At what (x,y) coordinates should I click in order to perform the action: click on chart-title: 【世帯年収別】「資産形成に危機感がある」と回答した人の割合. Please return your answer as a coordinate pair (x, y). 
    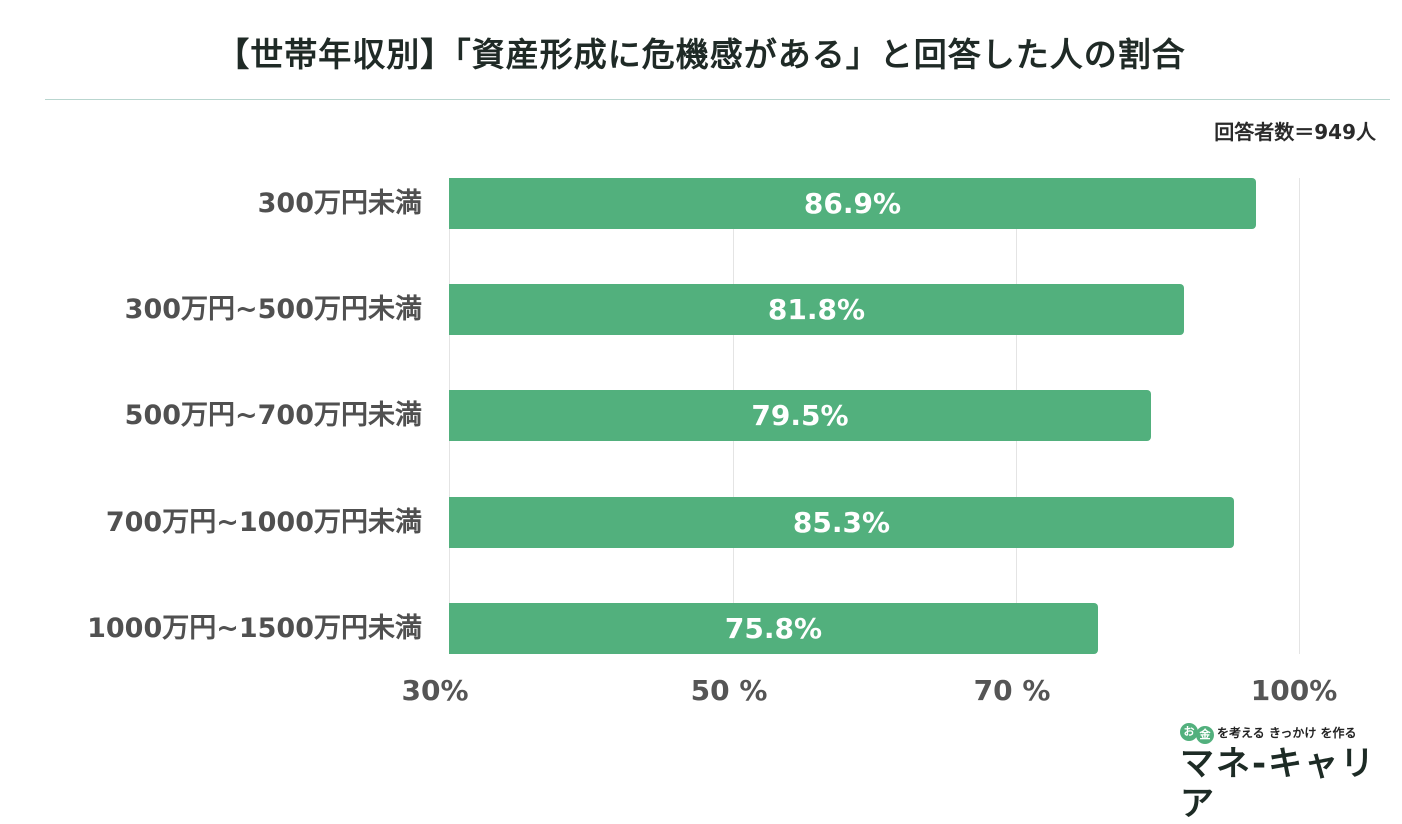
    Looking at the image, I should click on (701, 54).